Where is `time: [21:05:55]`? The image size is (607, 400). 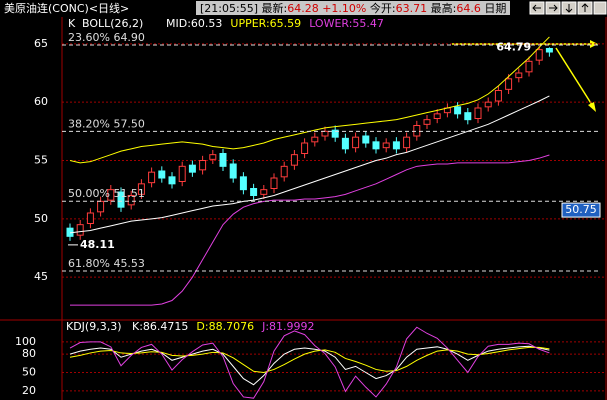
time: [21:05:55] is located at coordinates (229, 8).